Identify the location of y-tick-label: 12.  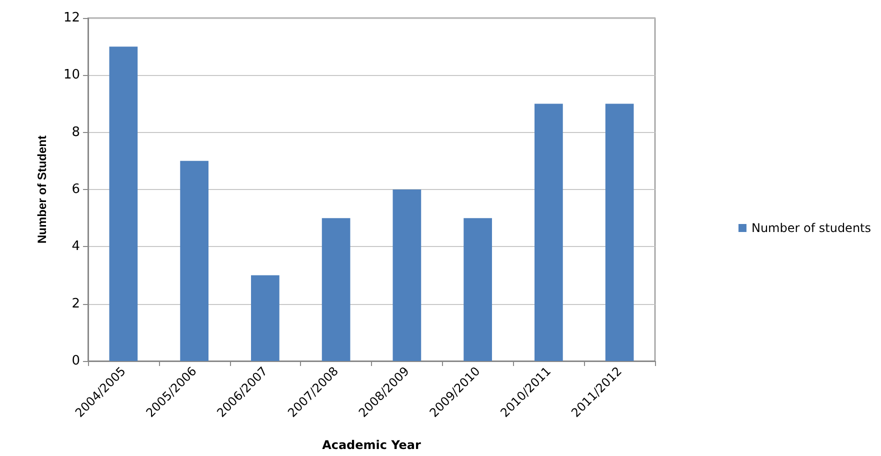
(71, 18).